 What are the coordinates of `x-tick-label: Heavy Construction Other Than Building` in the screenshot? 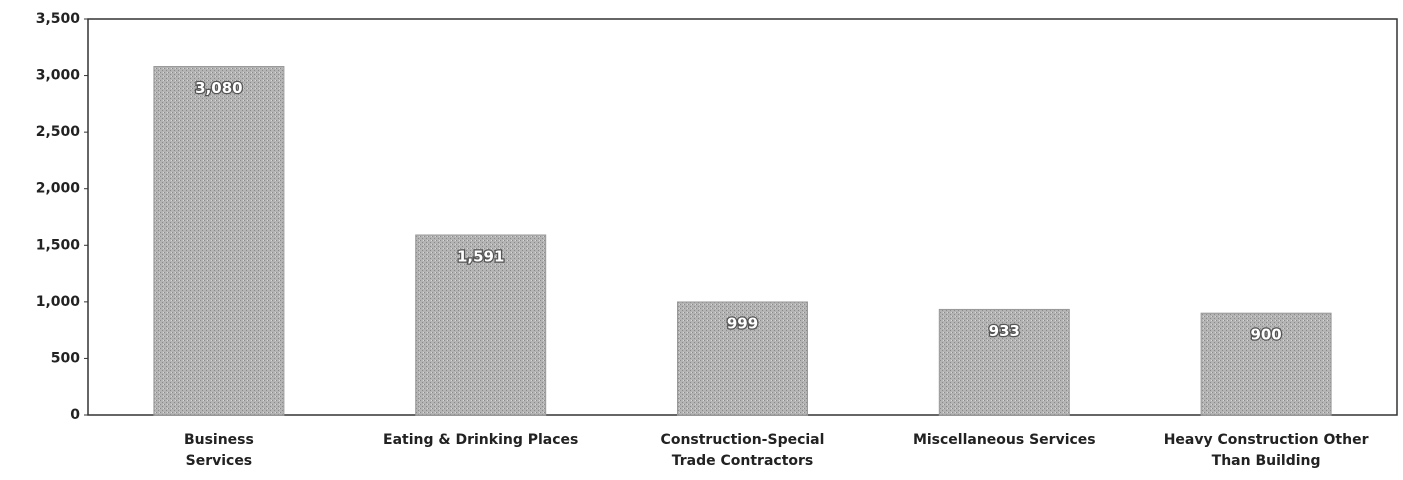 It's located at (1266, 450).